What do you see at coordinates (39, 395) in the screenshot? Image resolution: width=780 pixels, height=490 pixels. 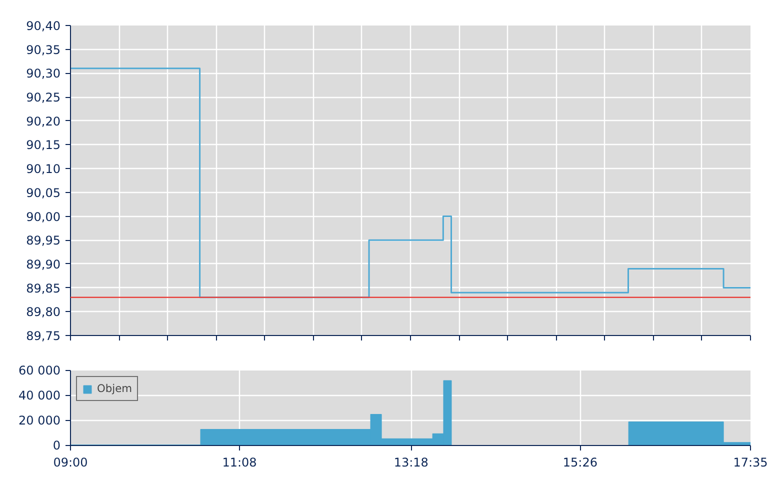 I see `y-tick-label: 40 000` at bounding box center [39, 395].